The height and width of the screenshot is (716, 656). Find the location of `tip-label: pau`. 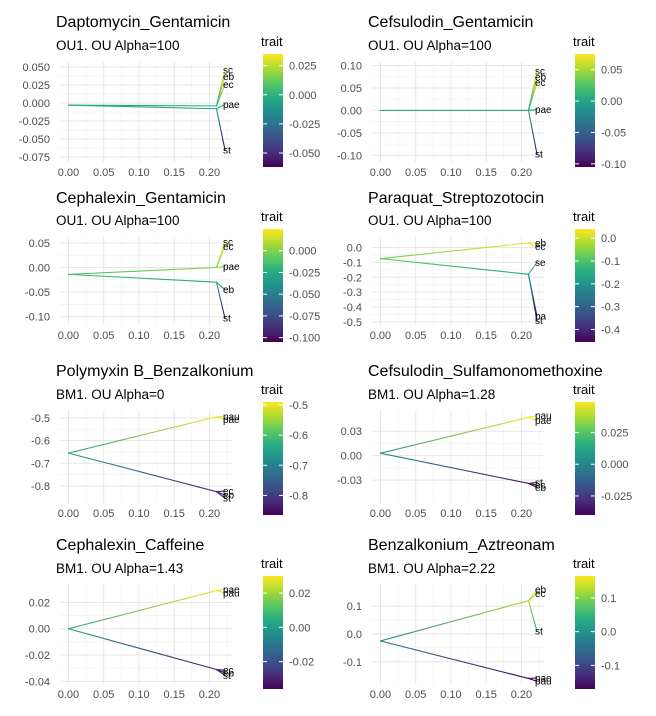

tip-label: pau is located at coordinates (543, 682).